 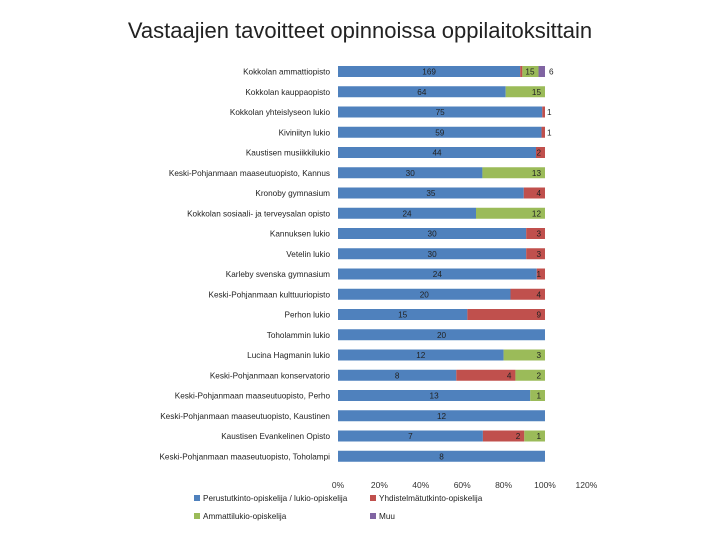 I want to click on x-tick-label: 0%, so click(x=338, y=485).